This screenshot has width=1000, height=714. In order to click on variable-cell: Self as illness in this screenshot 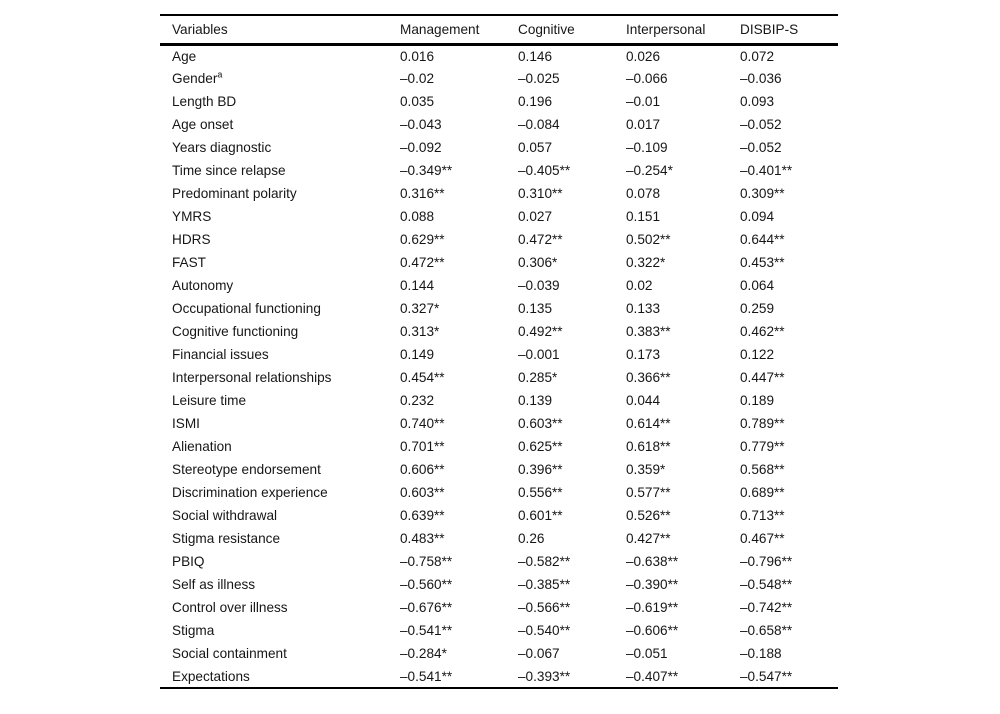, I will do `click(214, 584)`.